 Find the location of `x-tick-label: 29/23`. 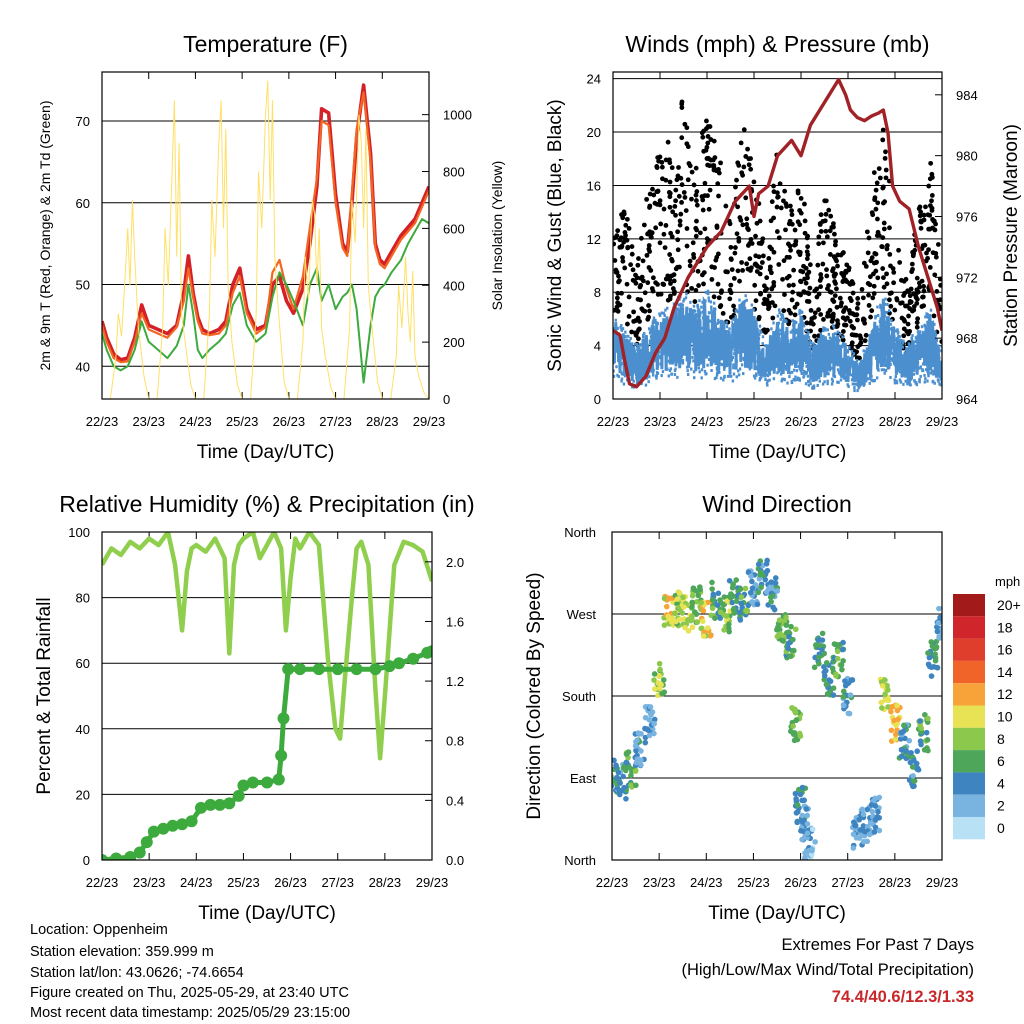

x-tick-label: 29/23 is located at coordinates (429, 421).